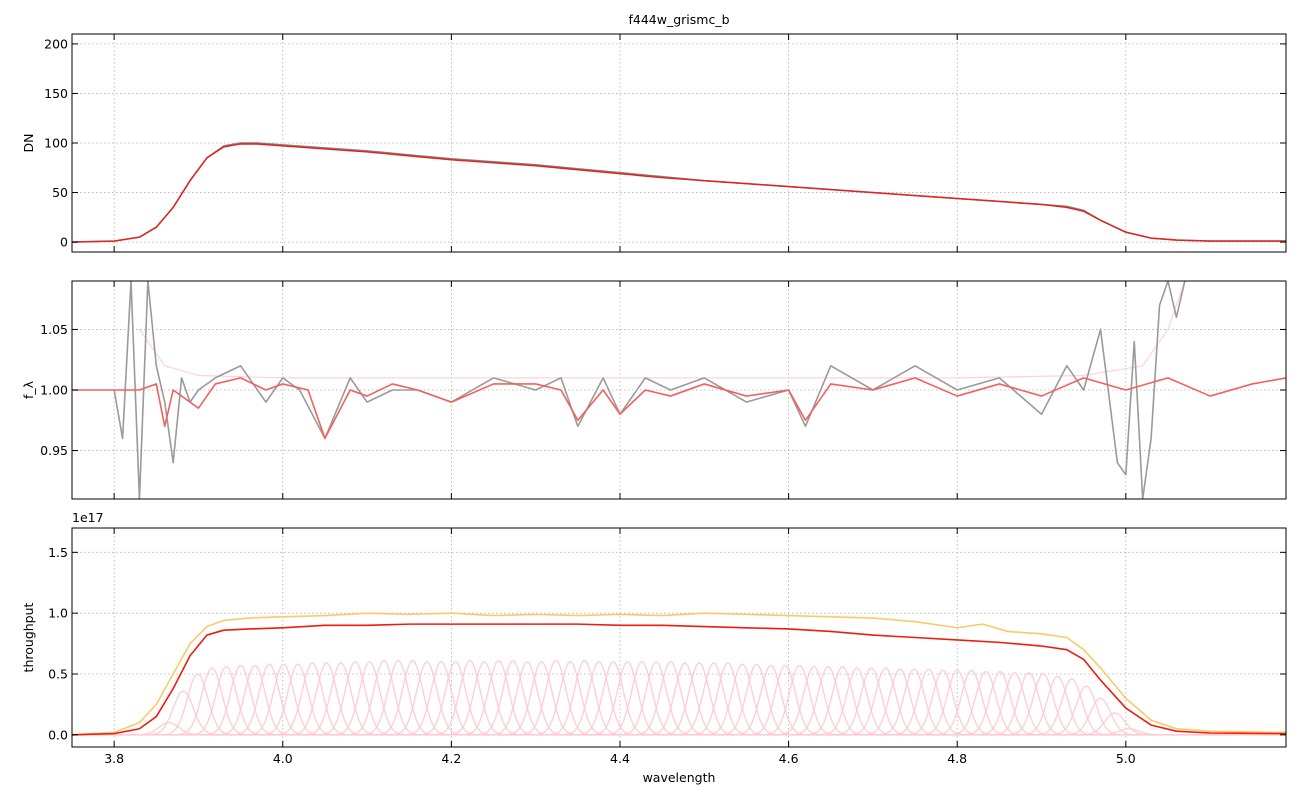 The image size is (1300, 804). I want to click on figure-title: f444w_grismc_b, so click(678, 19).